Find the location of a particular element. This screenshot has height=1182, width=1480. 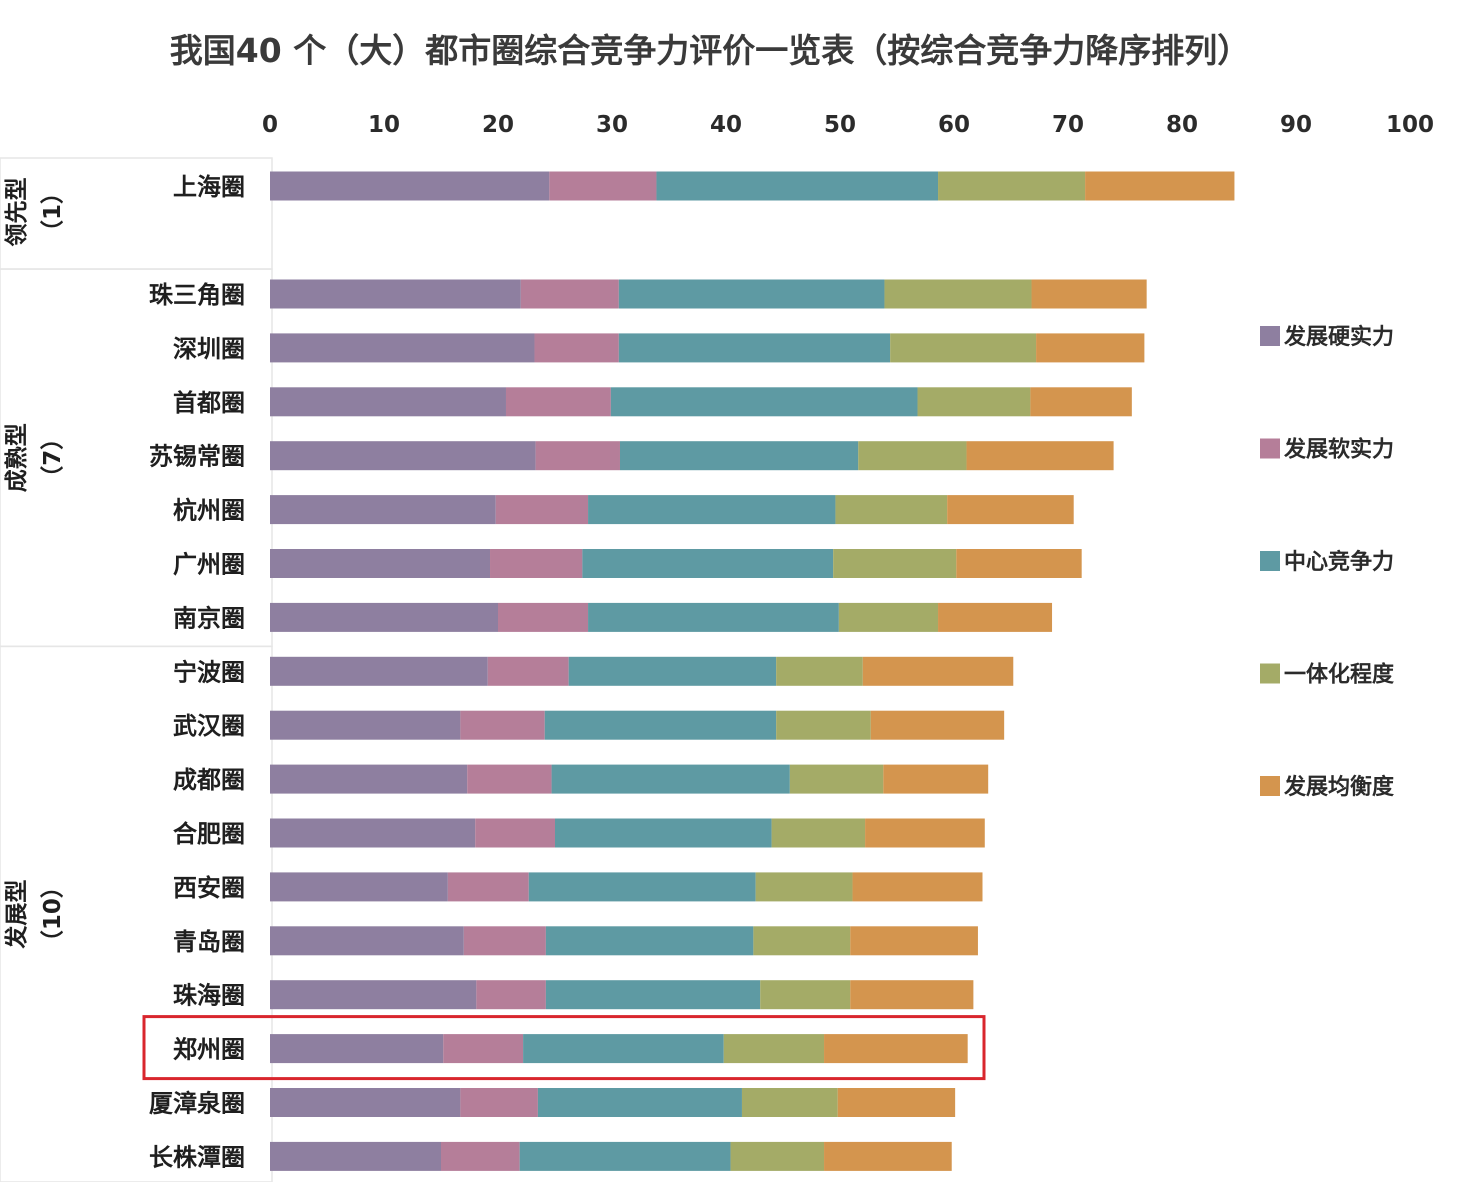

category-label: 苏锡常圈 is located at coordinates (197, 457).